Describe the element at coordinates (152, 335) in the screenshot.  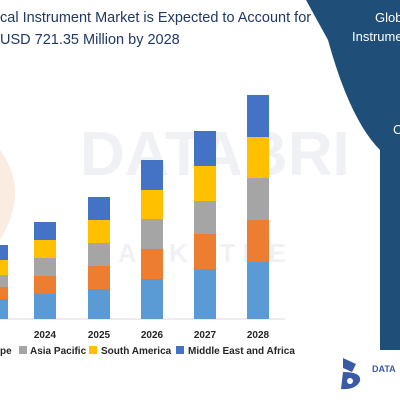
I see `x-tick-label-2026: 2026` at that location.